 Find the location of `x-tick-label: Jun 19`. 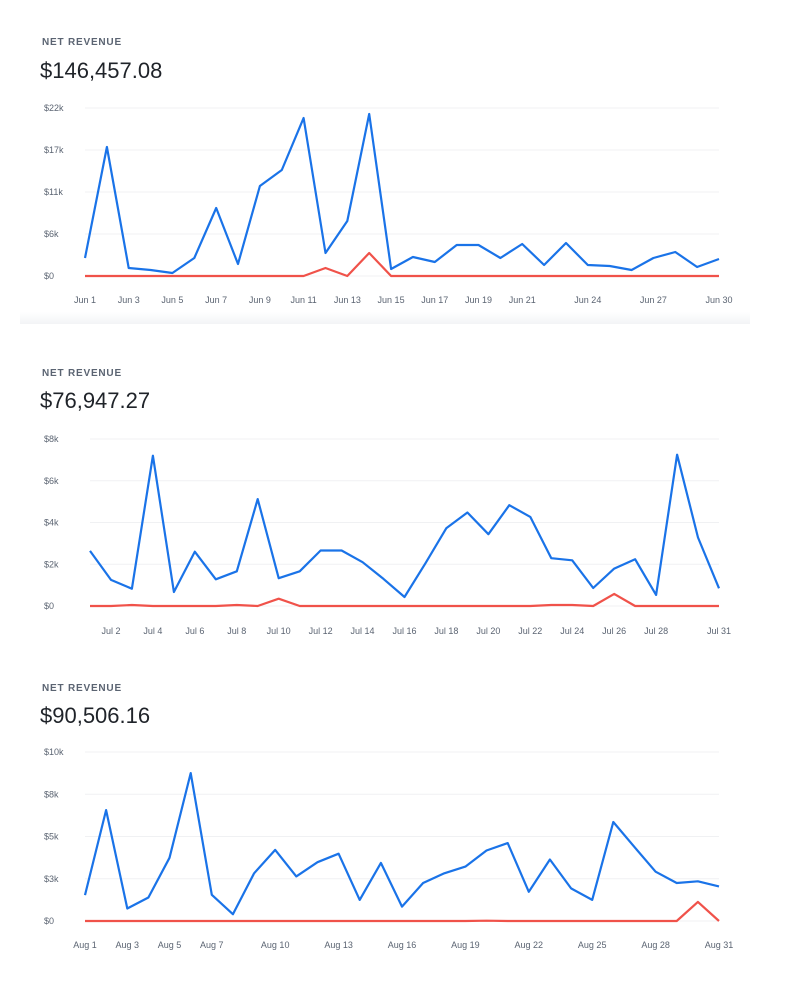

x-tick-label: Jun 19 is located at coordinates (478, 300).